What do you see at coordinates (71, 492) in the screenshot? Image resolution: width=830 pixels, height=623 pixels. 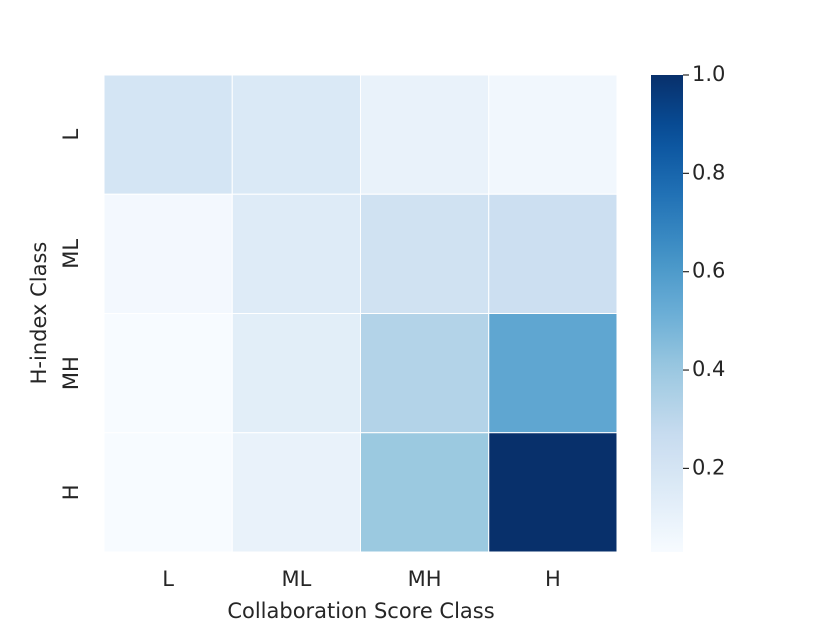 I see `y-tick-label: H` at bounding box center [71, 492].